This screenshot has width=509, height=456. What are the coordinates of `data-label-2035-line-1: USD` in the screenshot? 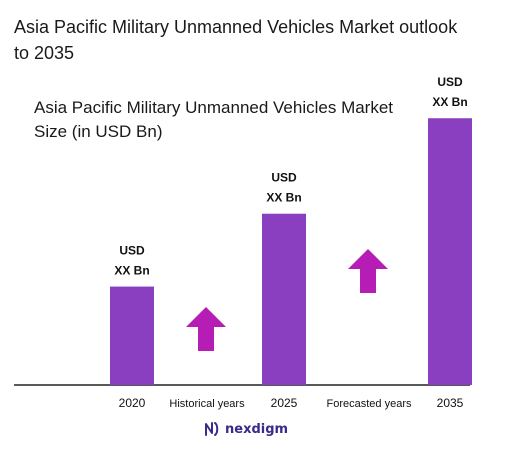 It's located at (450, 82).